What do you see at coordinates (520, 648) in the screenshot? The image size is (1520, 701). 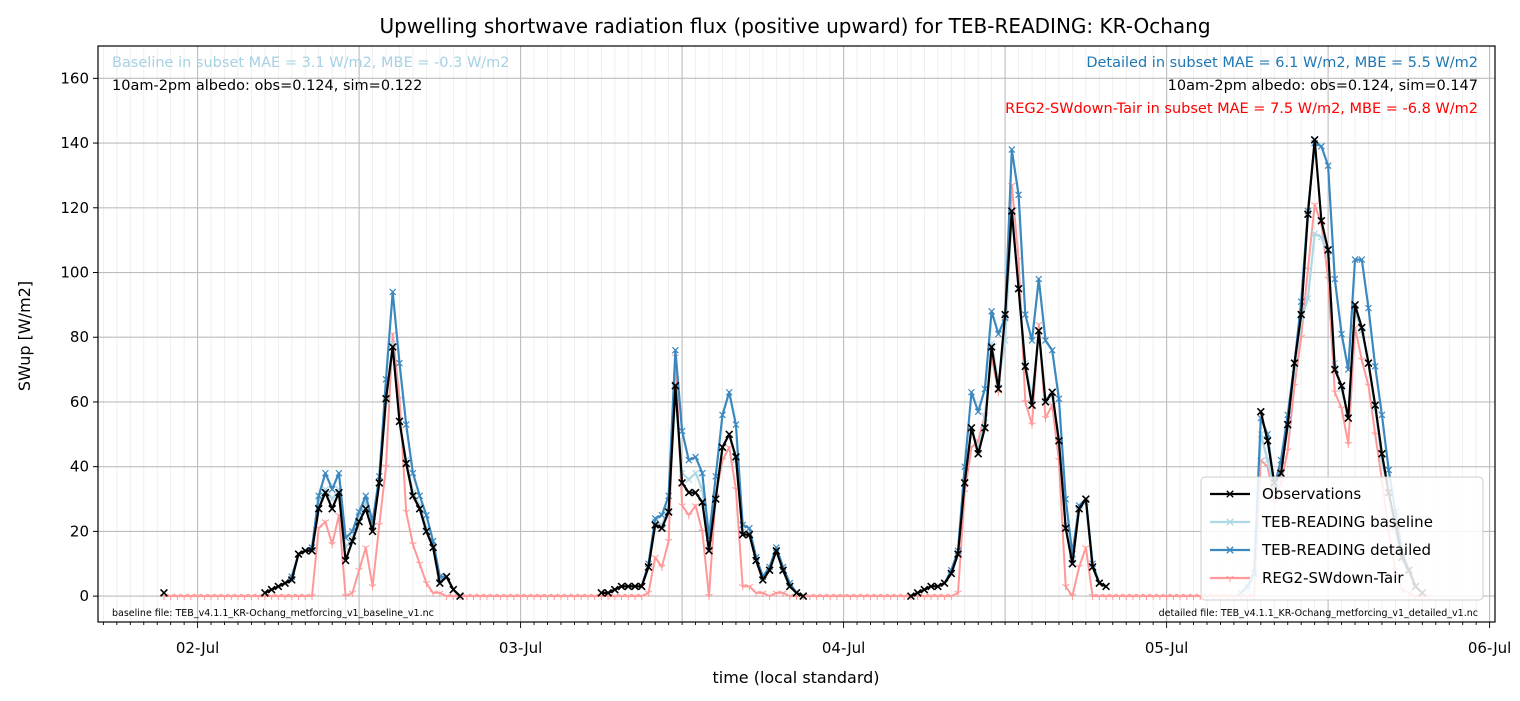 I see `x-tick-label: 03-Jul` at bounding box center [520, 648].